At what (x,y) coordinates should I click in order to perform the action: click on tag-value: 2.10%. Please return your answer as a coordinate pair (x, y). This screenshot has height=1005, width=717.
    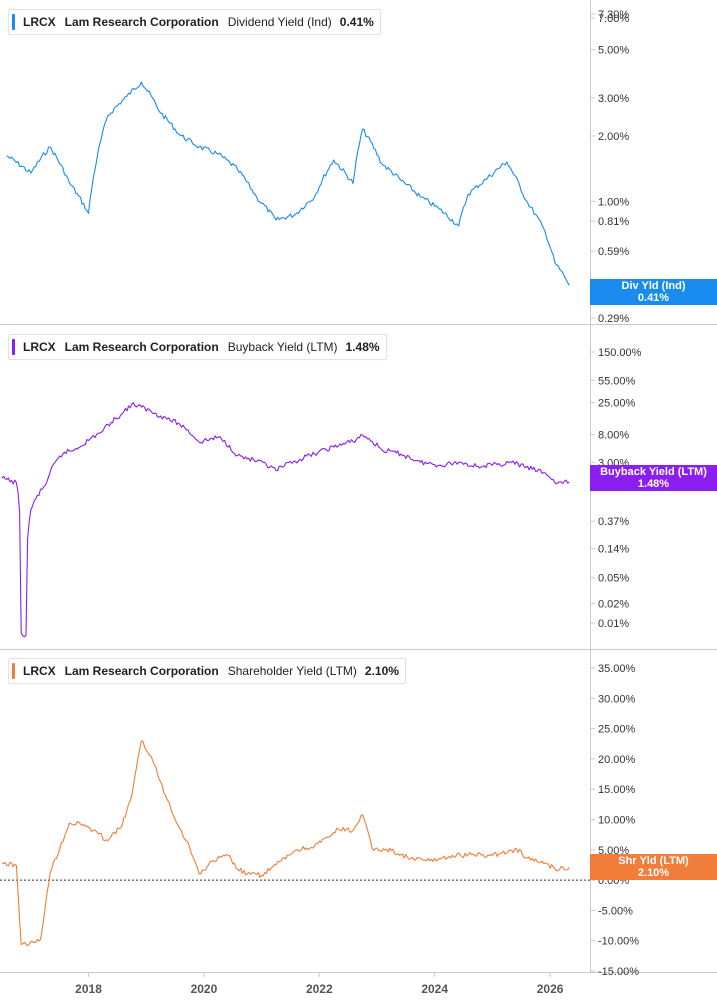
    Looking at the image, I should click on (653, 873).